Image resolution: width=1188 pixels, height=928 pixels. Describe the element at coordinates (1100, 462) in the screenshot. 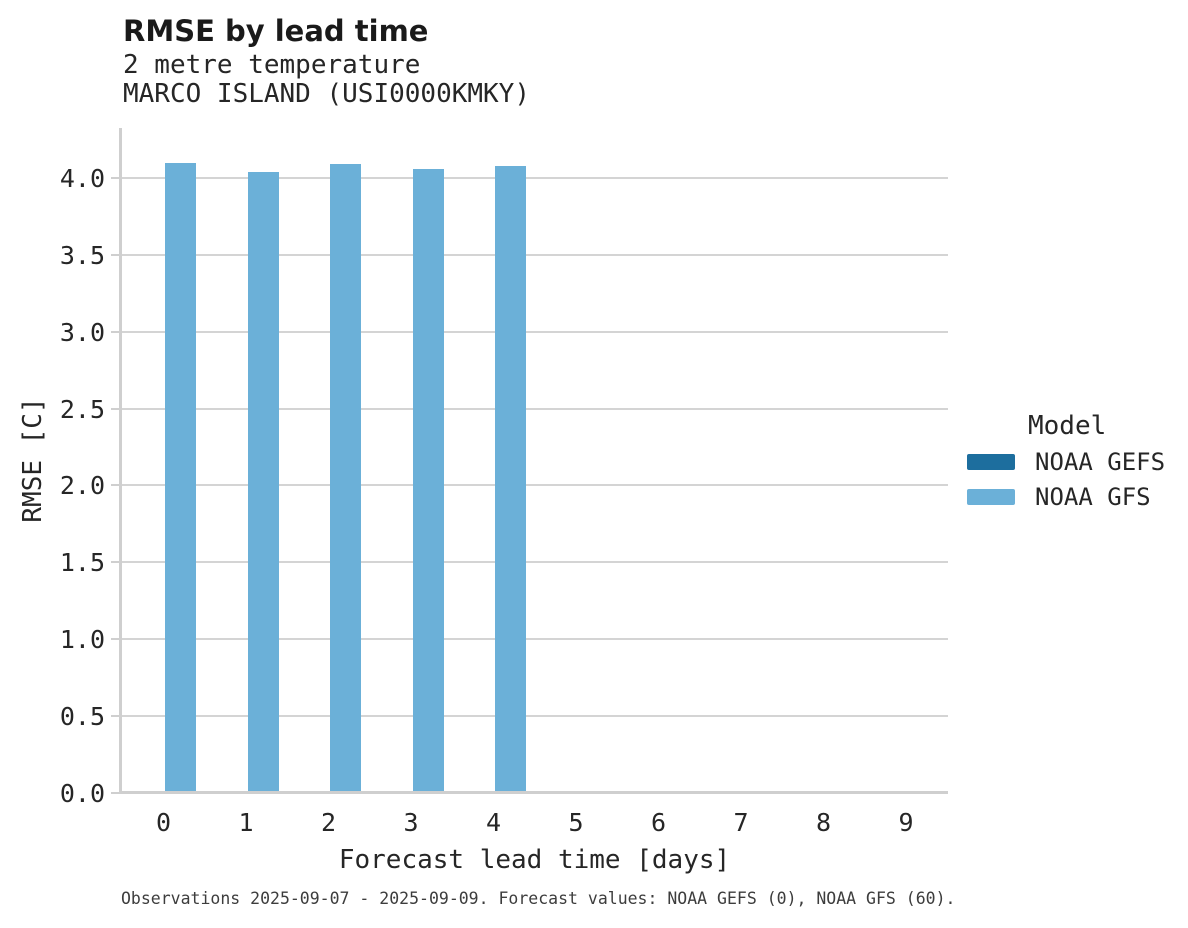

I see `legend-label: NOAA GEFS` at that location.